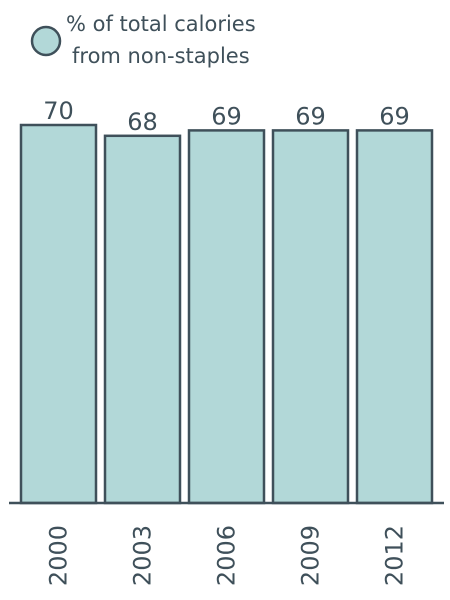 The height and width of the screenshot is (600, 450). I want to click on legend-label-line1: % of total calories, so click(161, 24).